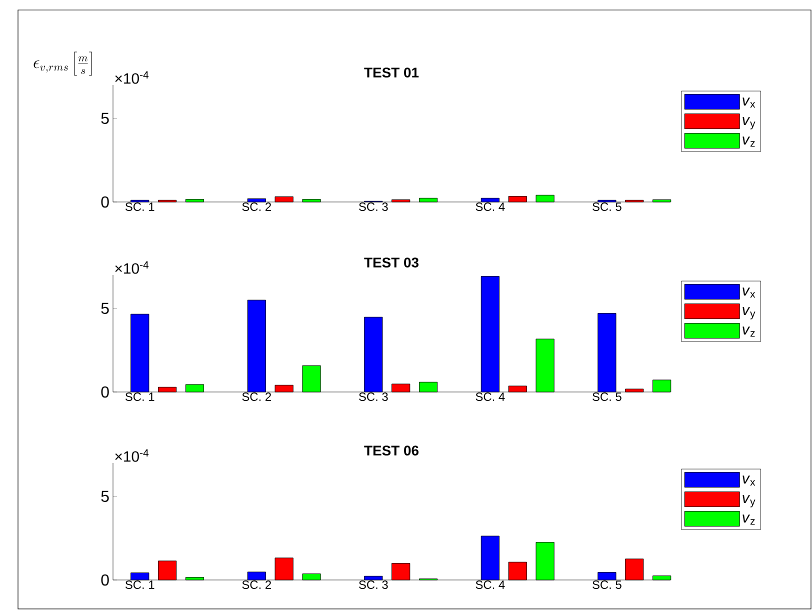 The height and width of the screenshot is (610, 812). I want to click on chart-title: TEST 06, so click(391, 451).